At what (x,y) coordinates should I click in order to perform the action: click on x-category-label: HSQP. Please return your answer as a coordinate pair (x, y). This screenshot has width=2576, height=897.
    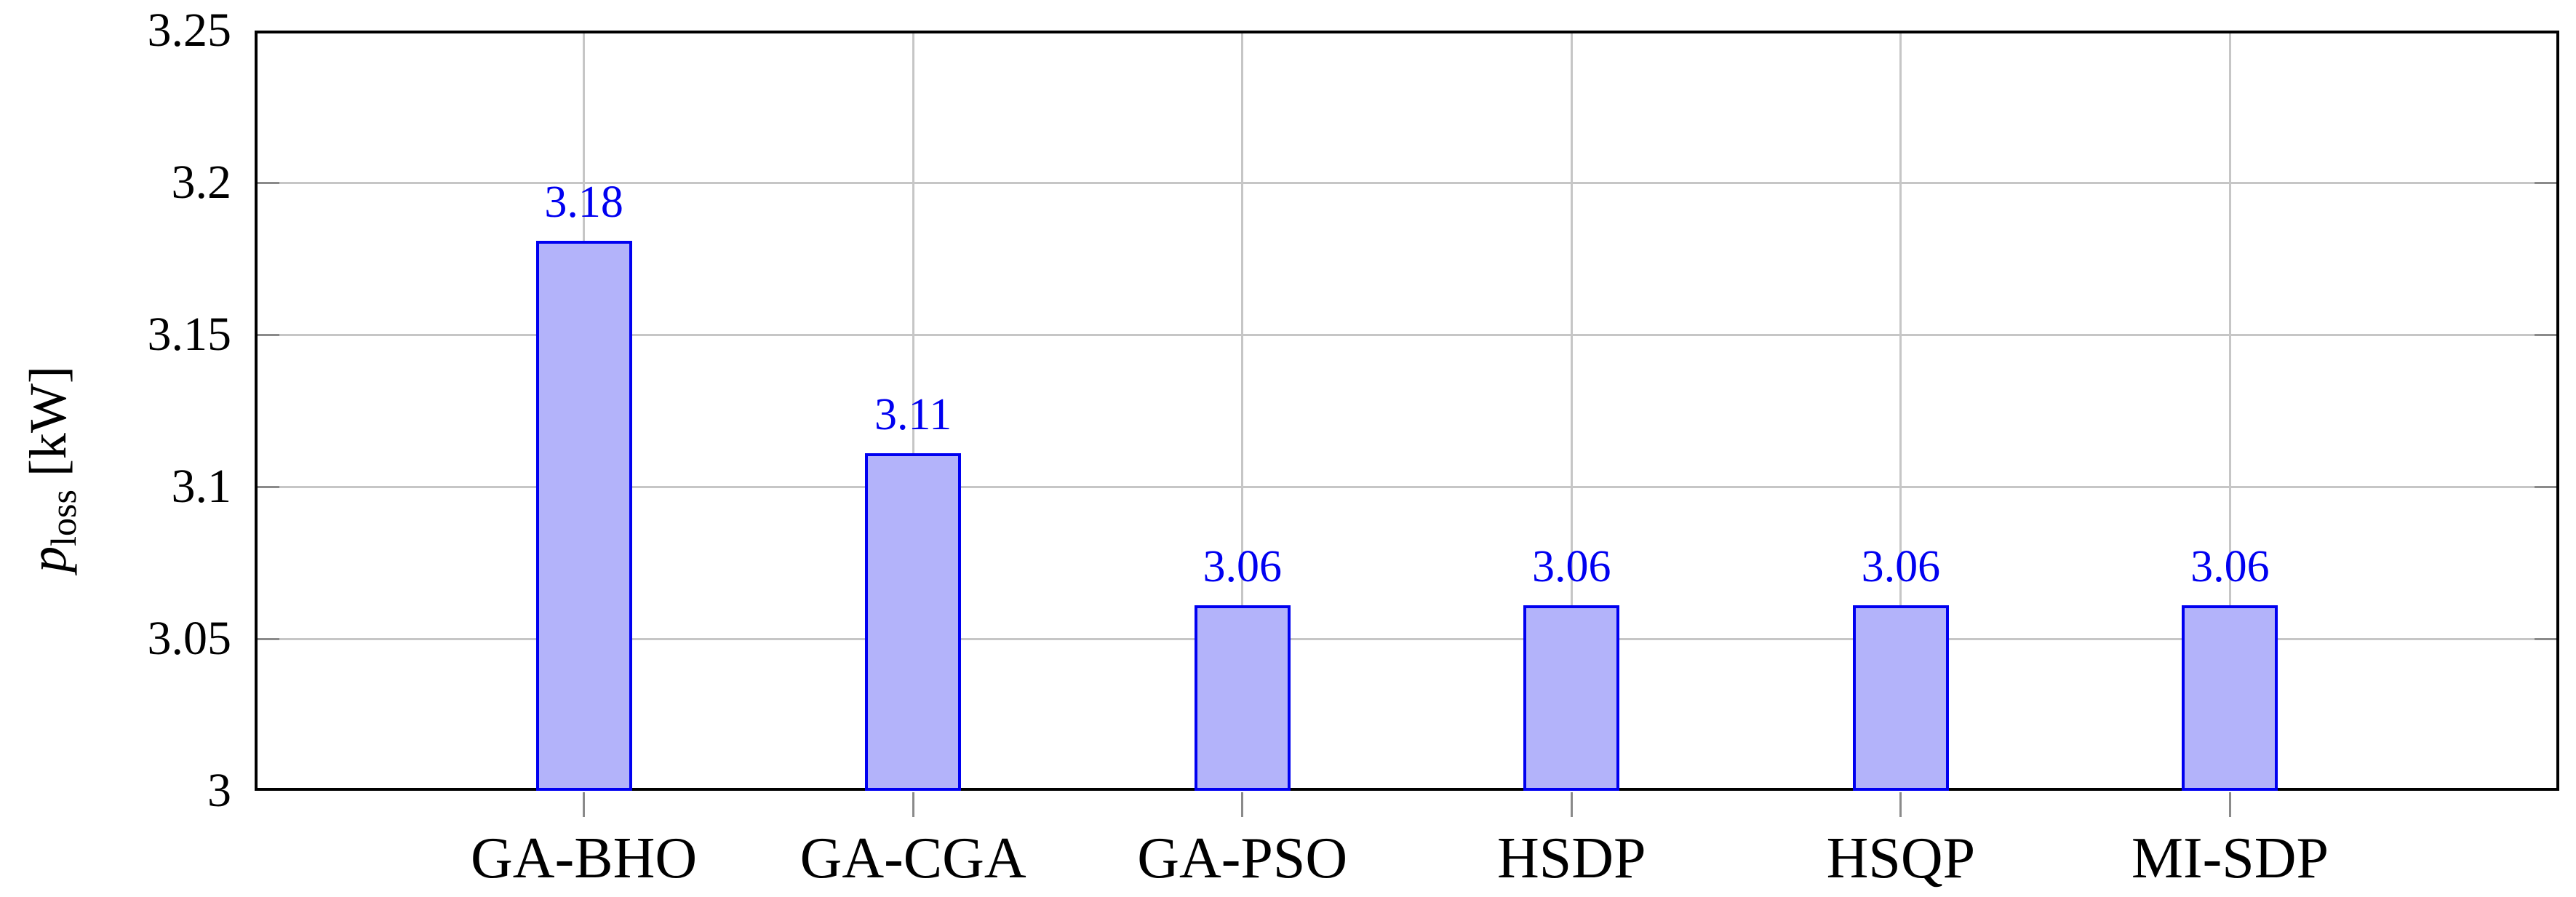
    Looking at the image, I should click on (1901, 858).